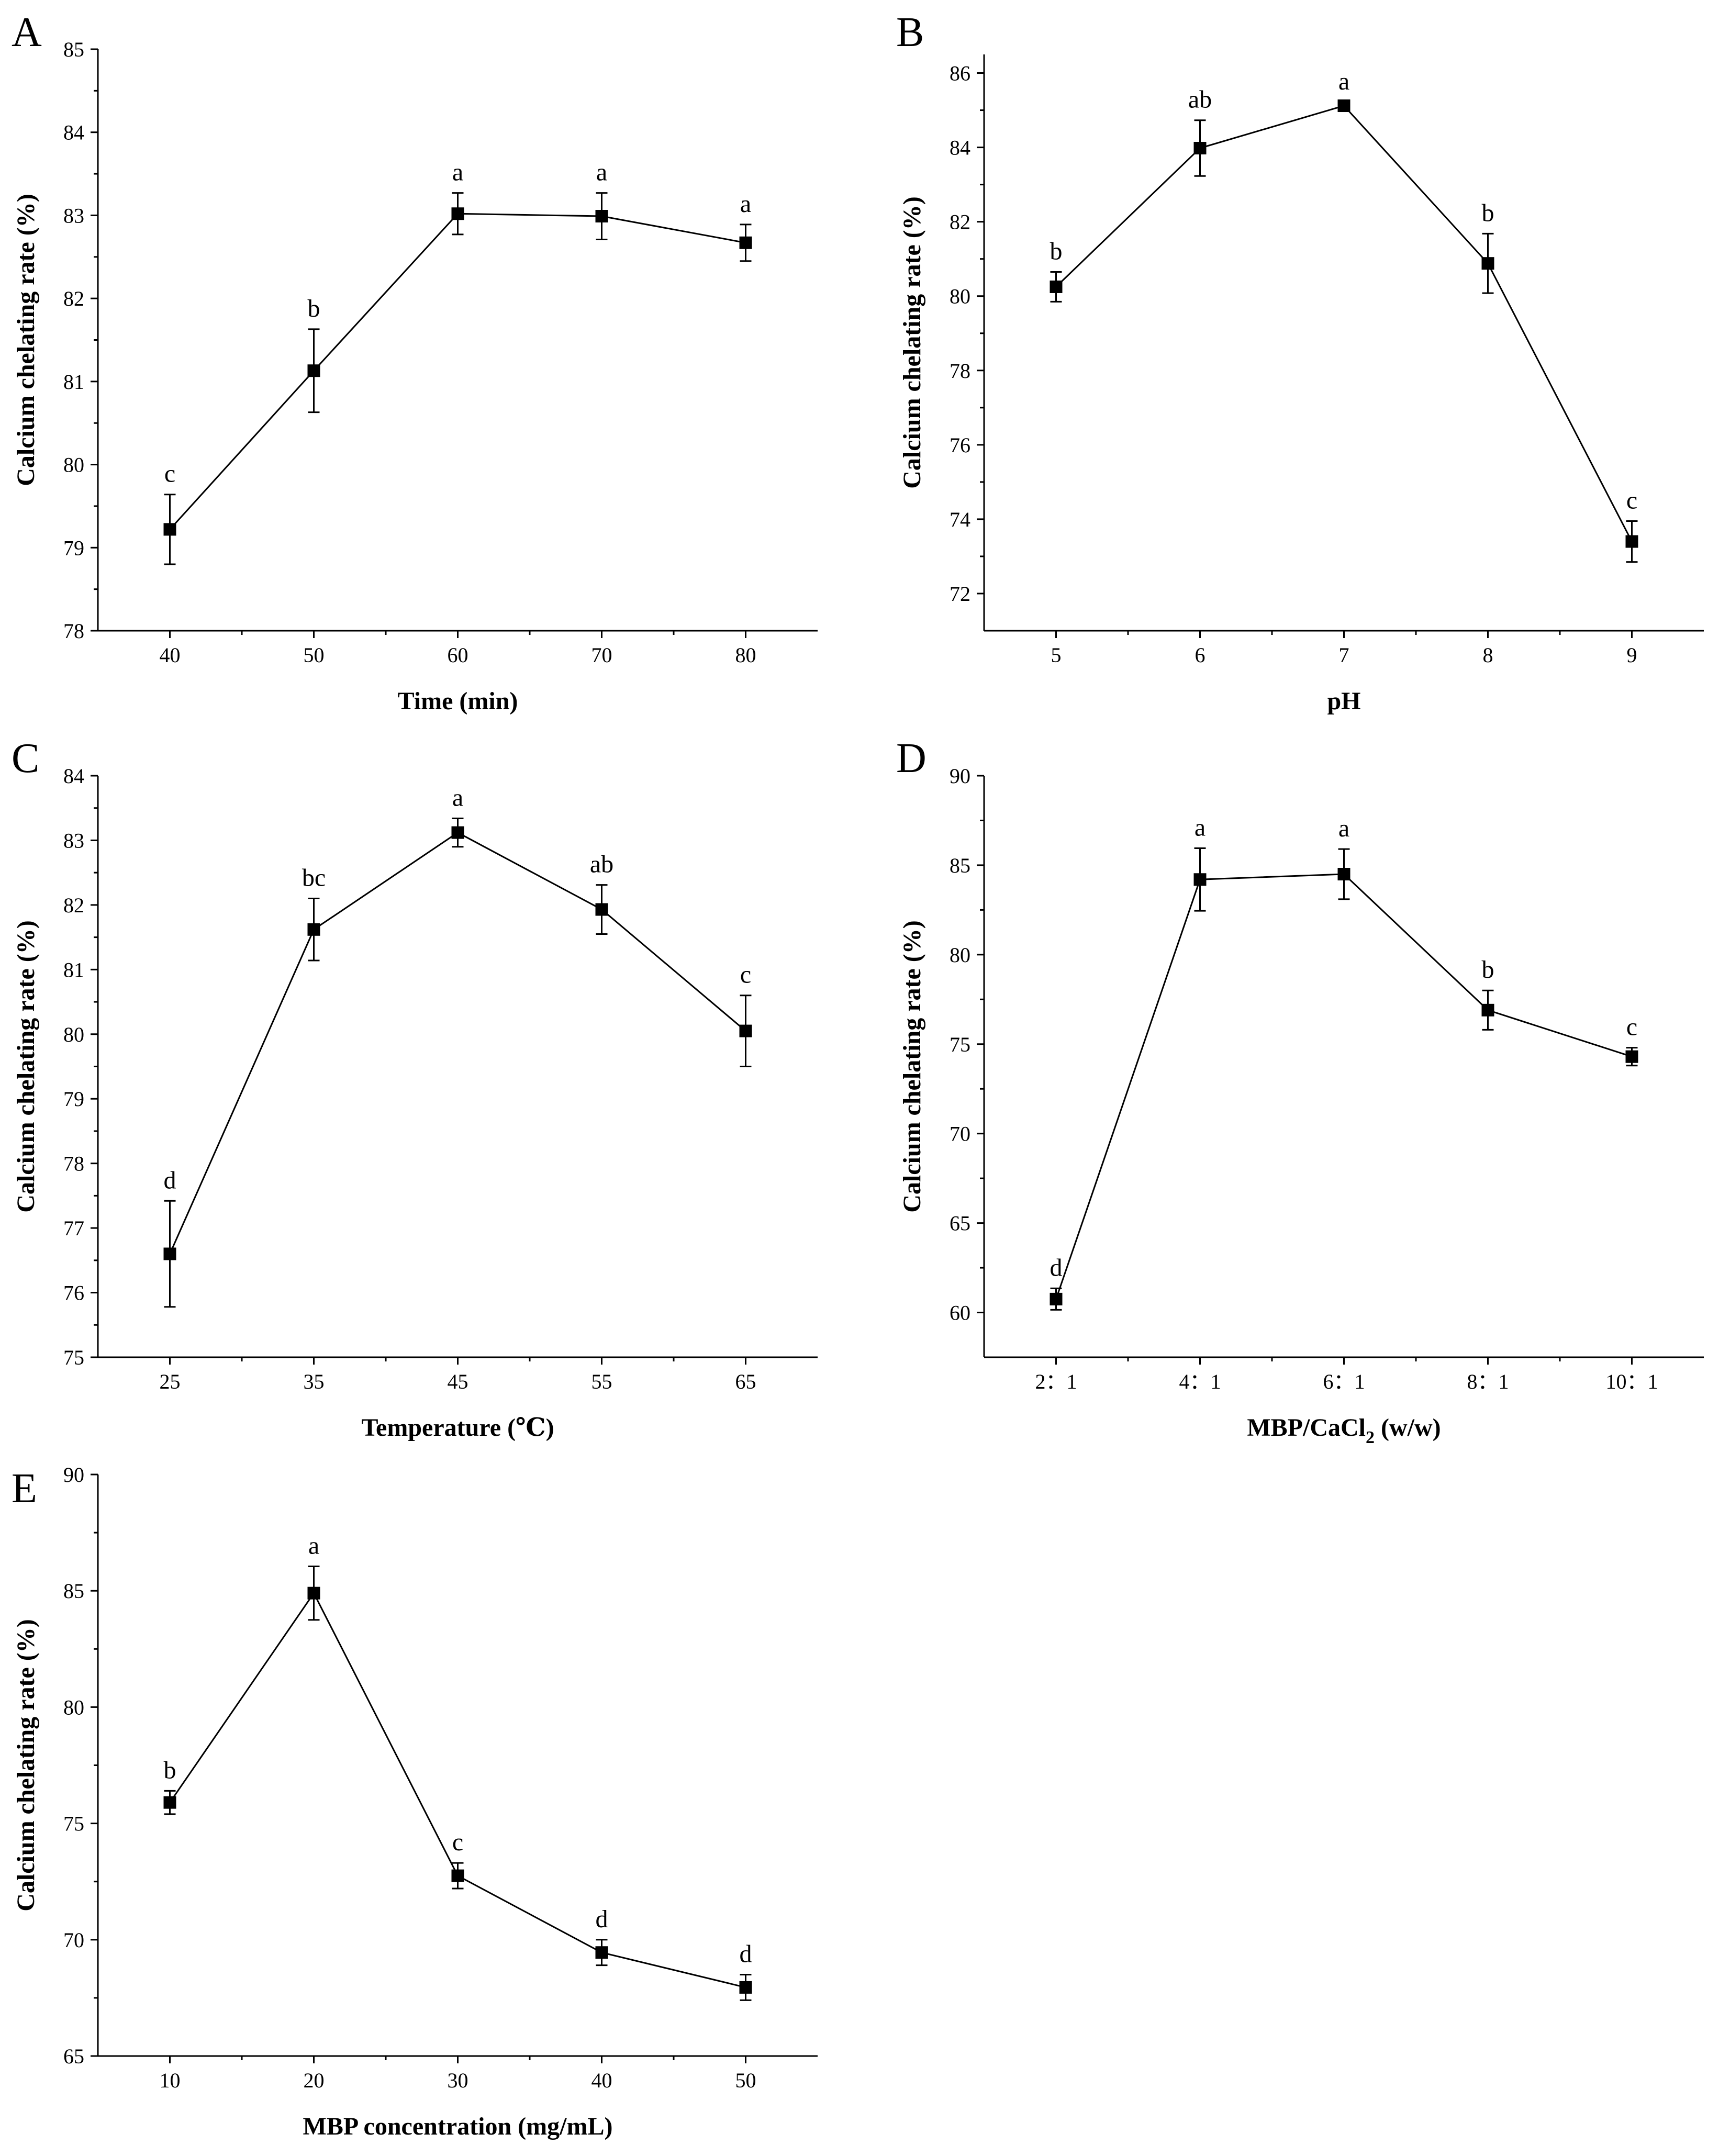 The width and height of the screenshot is (1719, 2156). I want to click on x-axis-title-text: Temperature (℃), so click(458, 1428).